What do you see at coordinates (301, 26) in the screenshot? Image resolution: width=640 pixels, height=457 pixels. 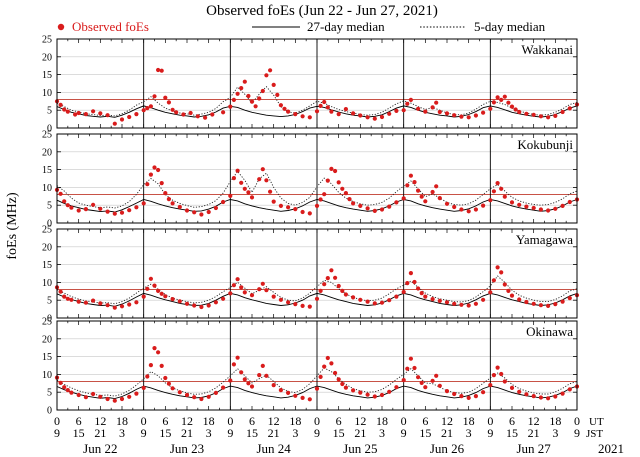 I see `legend: Observed foEs 27-day median 5-day median` at bounding box center [301, 26].